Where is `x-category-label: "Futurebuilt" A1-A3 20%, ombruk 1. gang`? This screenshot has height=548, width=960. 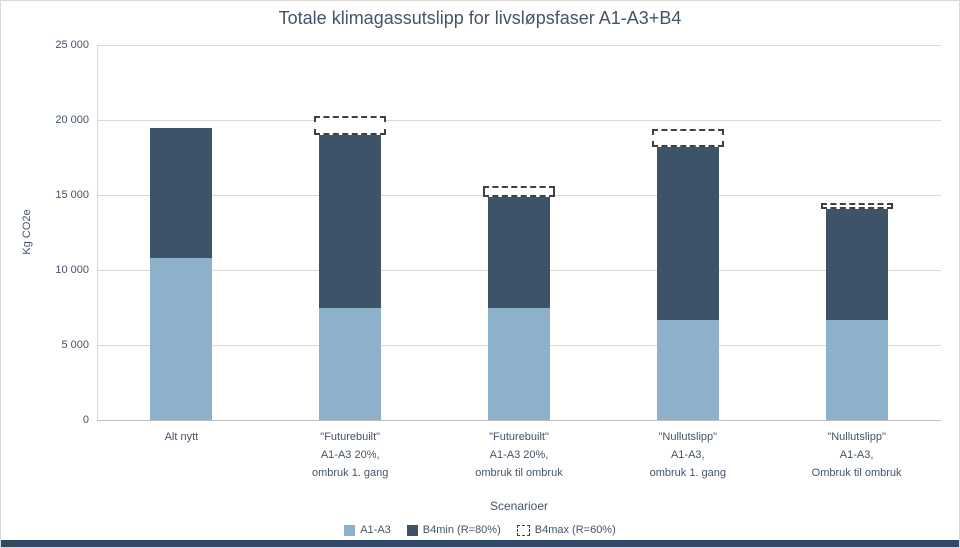 x-category-label: "Futurebuilt" A1-A3 20%, ombruk 1. gang is located at coordinates (350, 455).